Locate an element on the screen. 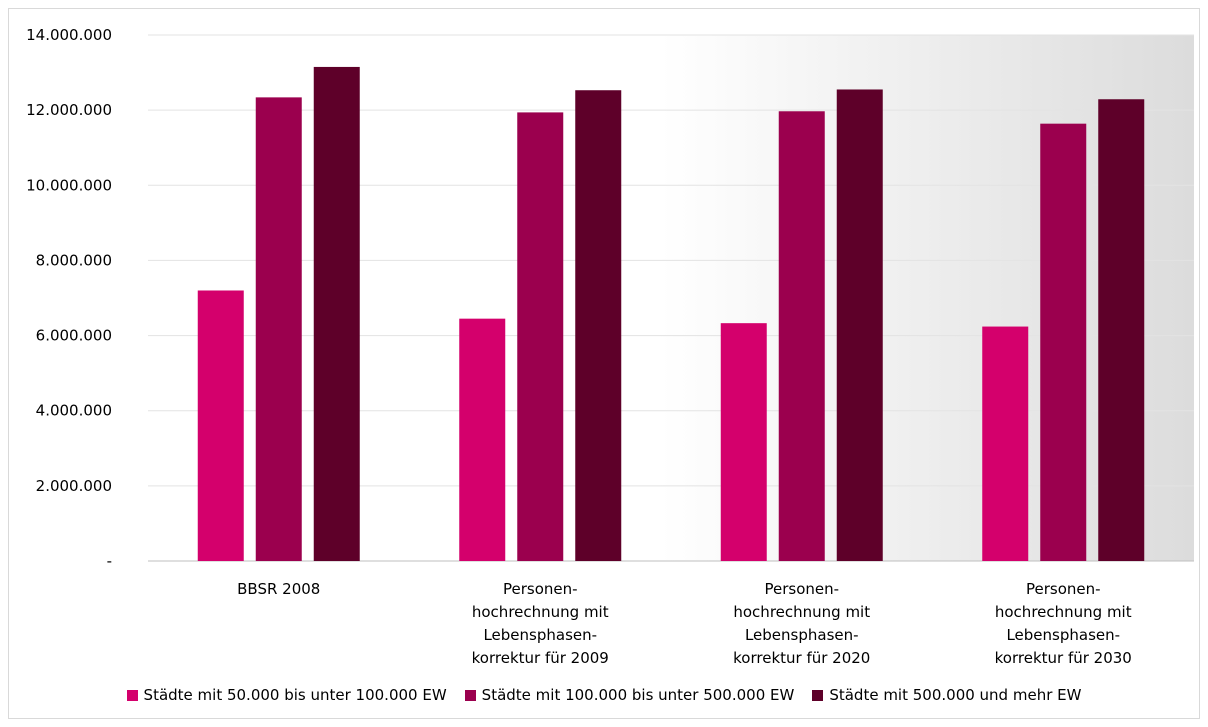  legend-item-small-cities: Städte mit 50.000 bis unter 100.000 EW is located at coordinates (286, 695).